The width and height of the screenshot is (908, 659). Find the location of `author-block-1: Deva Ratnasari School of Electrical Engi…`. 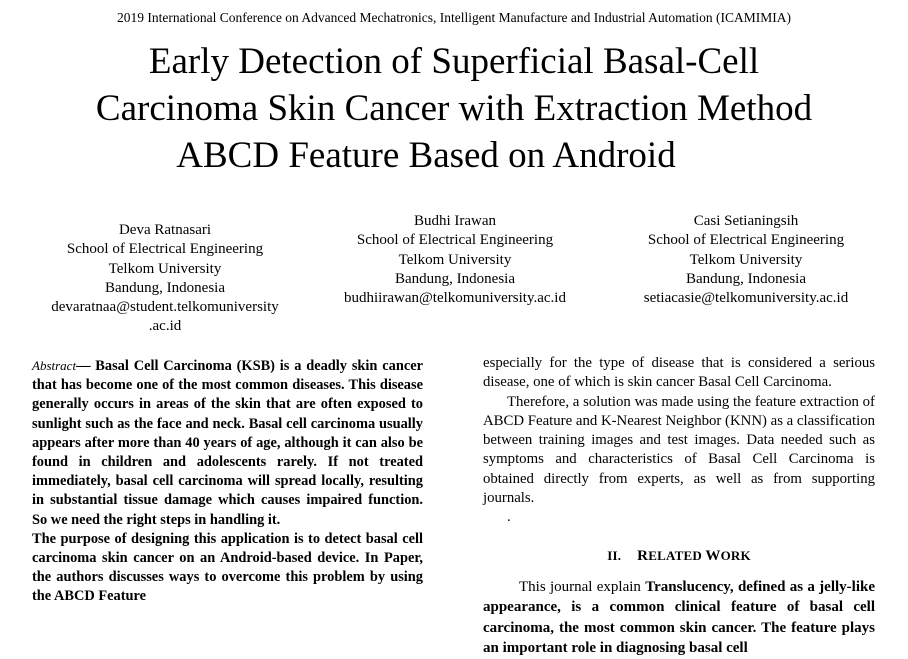

author-block-1: Deva Ratnasari School of Electrical Engi… is located at coordinates (165, 279).